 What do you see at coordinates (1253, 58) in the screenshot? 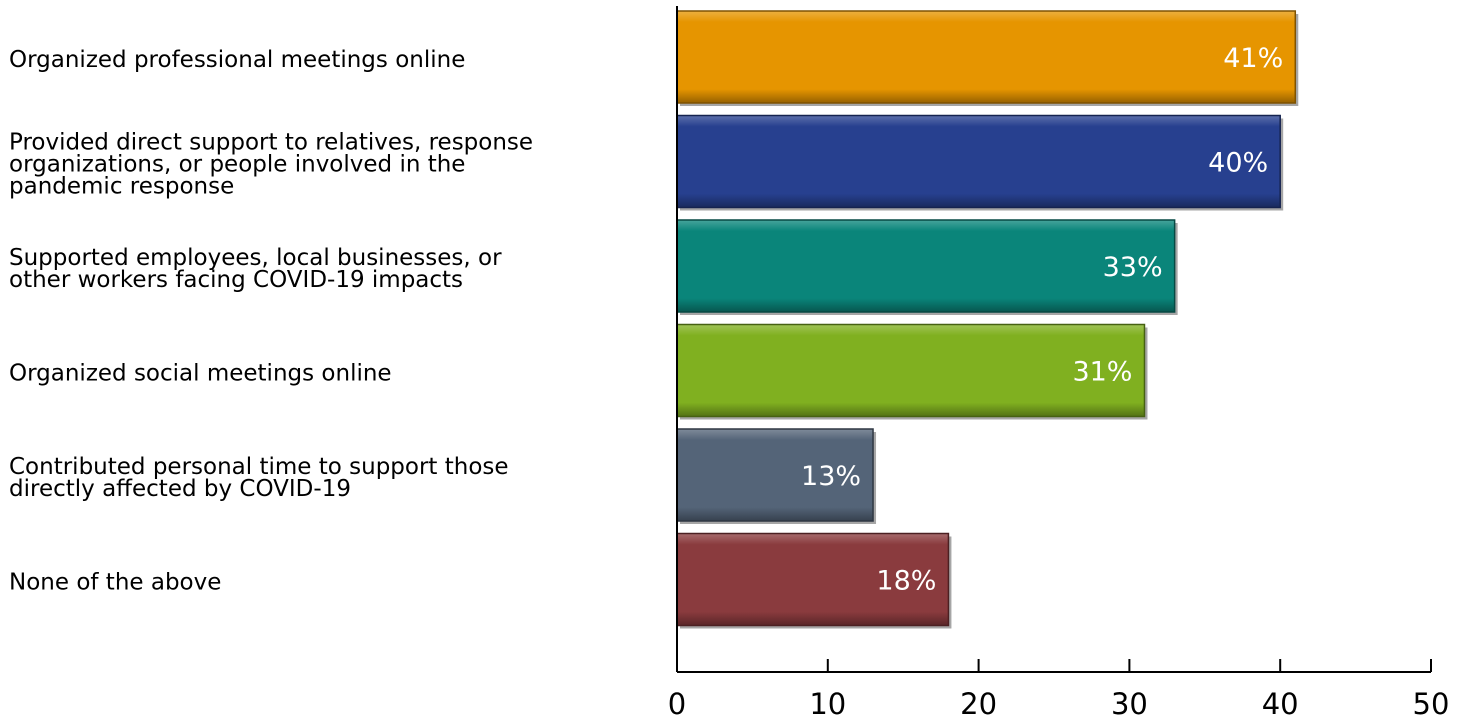
I see `bar-value-label: 41%` at bounding box center [1253, 58].